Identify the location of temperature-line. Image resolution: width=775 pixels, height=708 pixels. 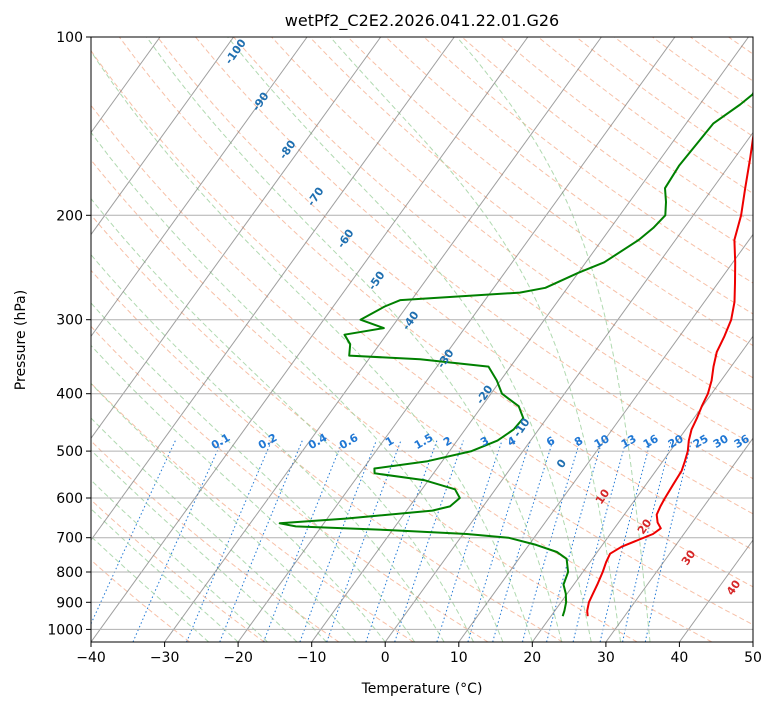
(669, 374).